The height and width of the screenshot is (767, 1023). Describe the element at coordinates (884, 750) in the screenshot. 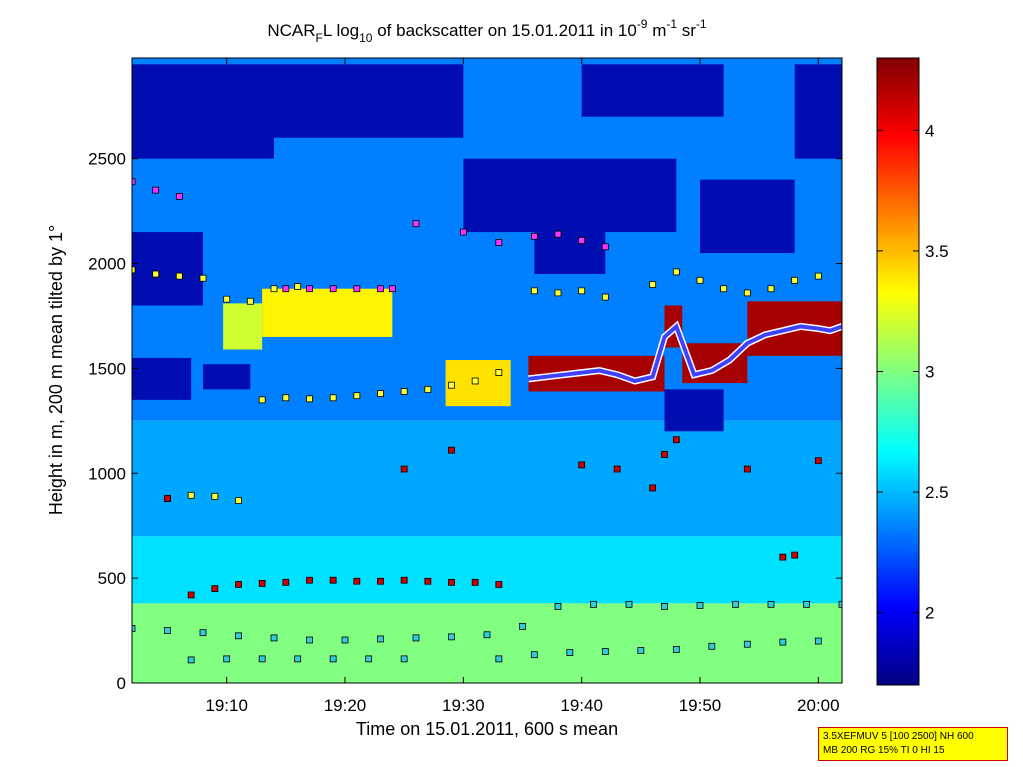

I see `annotation-line-2: MB 200 RG 15% TI 0 HI 15` at that location.